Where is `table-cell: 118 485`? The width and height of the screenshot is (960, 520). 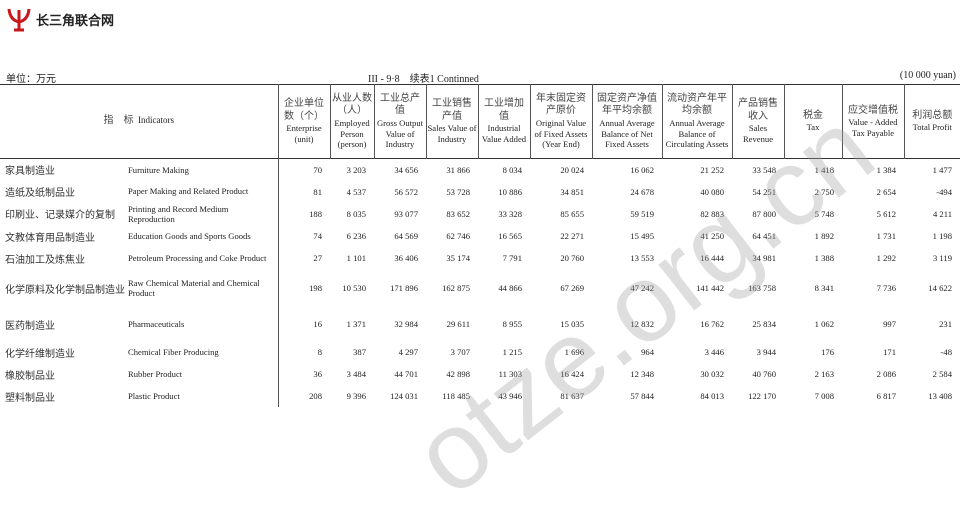
table-cell: 118 485 is located at coordinates (456, 396).